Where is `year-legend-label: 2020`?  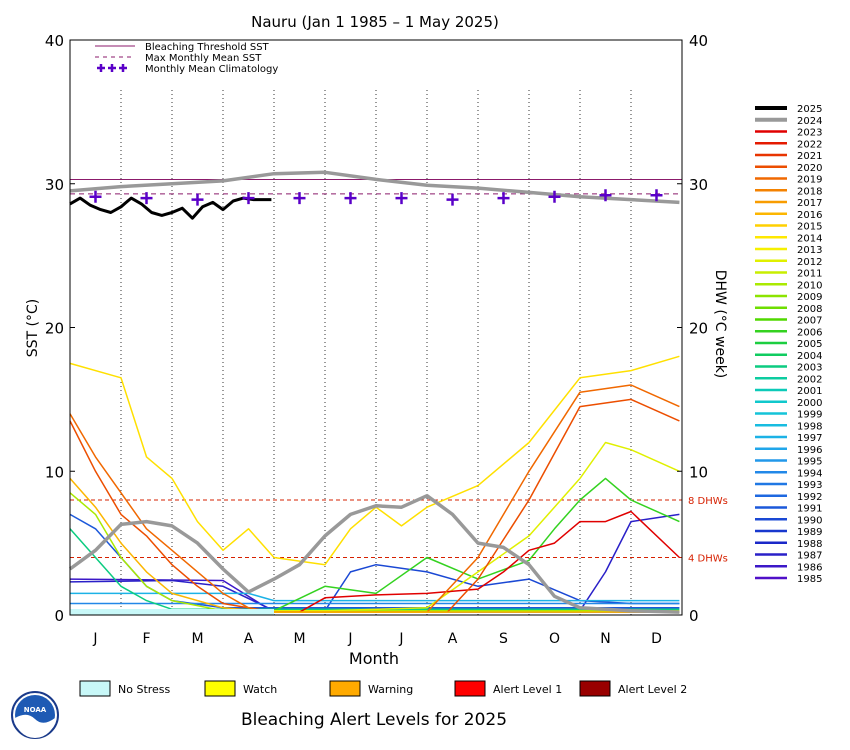 year-legend-label: 2020 is located at coordinates (809, 168).